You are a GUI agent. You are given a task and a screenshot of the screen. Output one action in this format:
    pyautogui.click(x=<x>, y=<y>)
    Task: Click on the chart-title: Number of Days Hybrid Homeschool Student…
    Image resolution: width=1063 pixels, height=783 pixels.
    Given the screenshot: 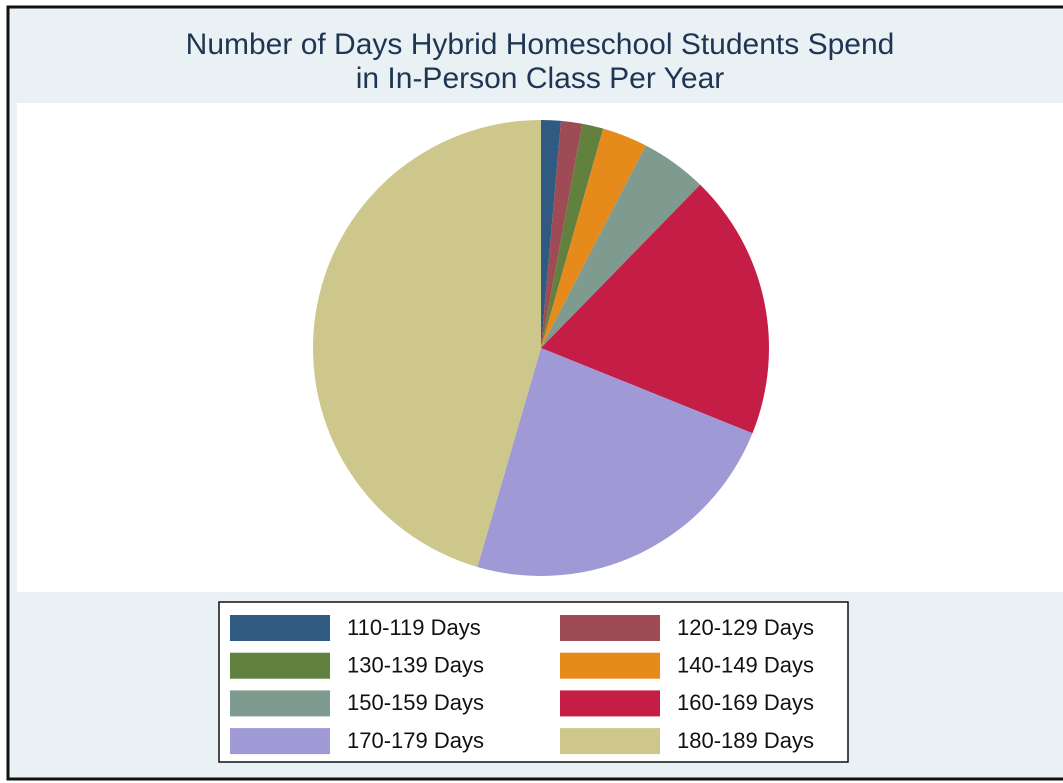 What is the action you would take?
    pyautogui.click(x=540, y=44)
    